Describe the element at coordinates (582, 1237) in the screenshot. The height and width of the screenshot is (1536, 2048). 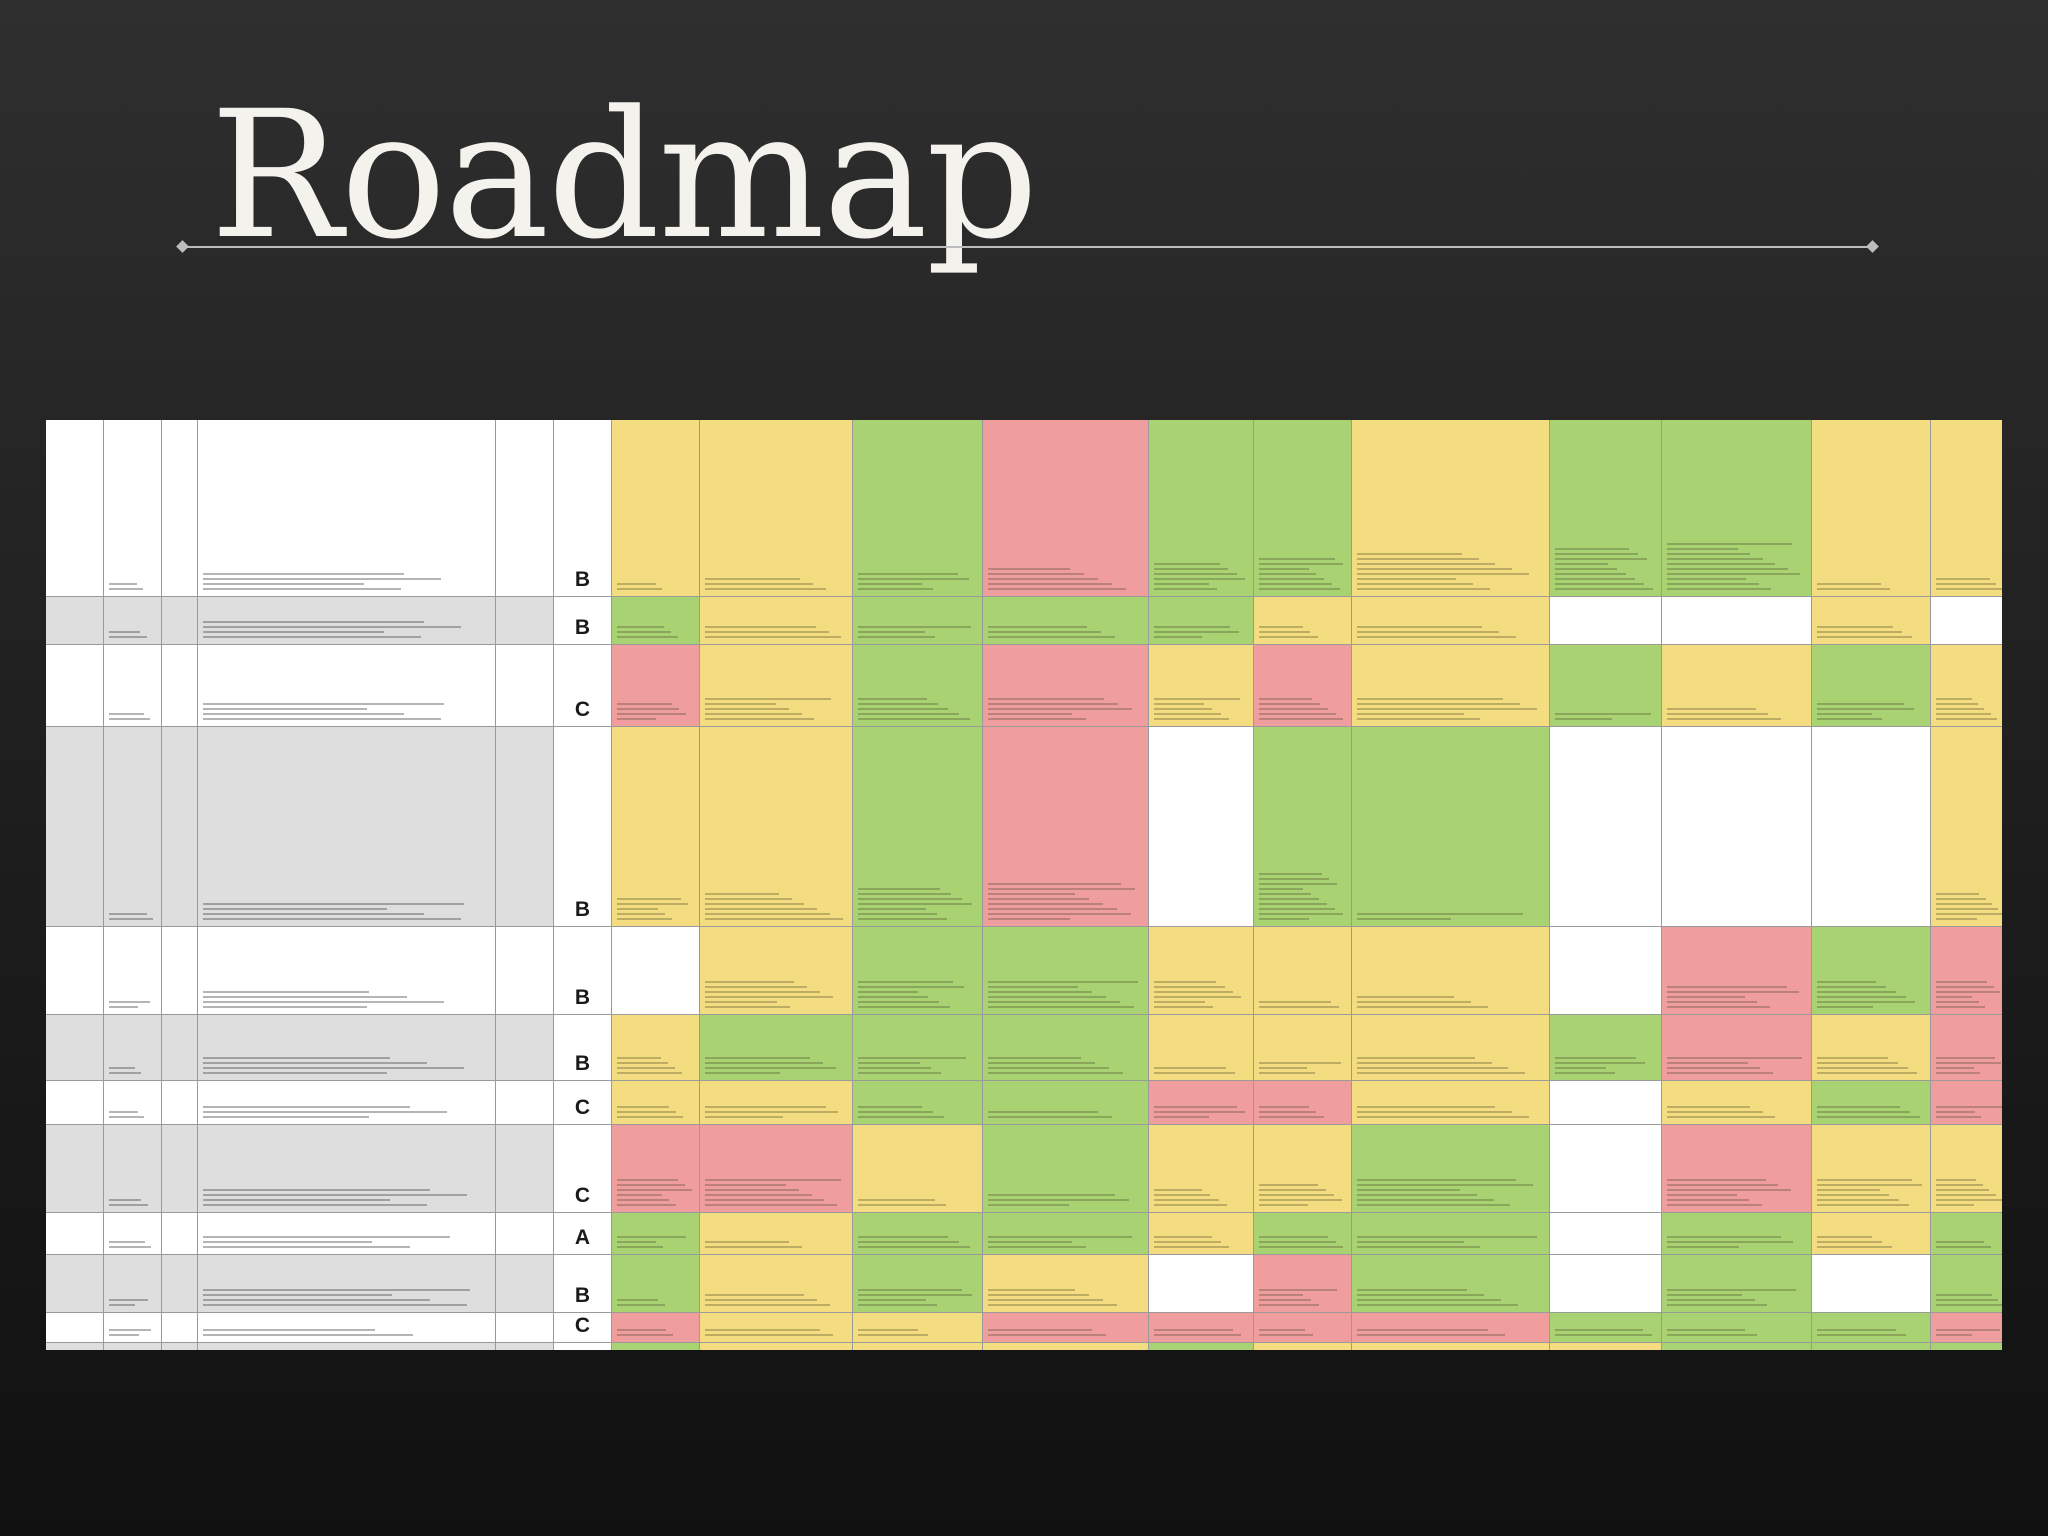
I see `grade-letter: A` at that location.